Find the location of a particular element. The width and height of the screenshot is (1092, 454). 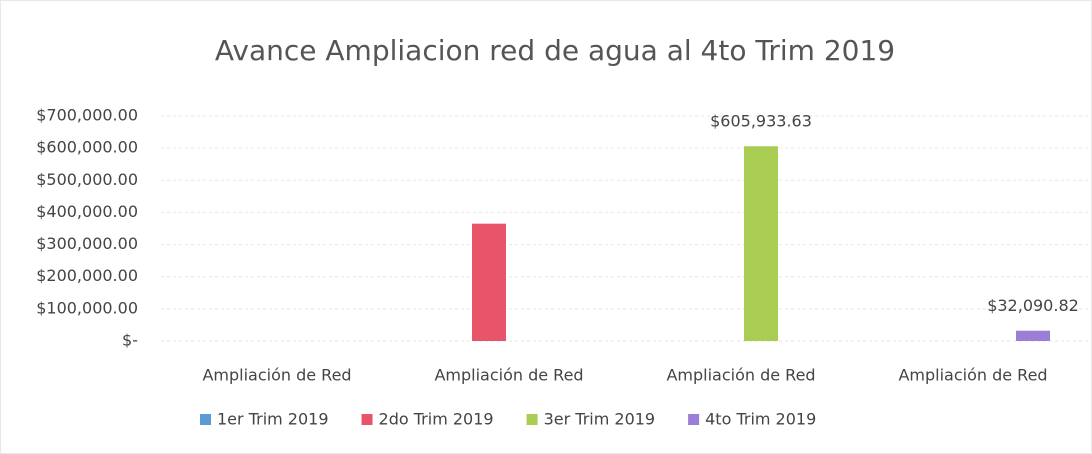

y-tick-label: $300,000.00 is located at coordinates (87, 243).